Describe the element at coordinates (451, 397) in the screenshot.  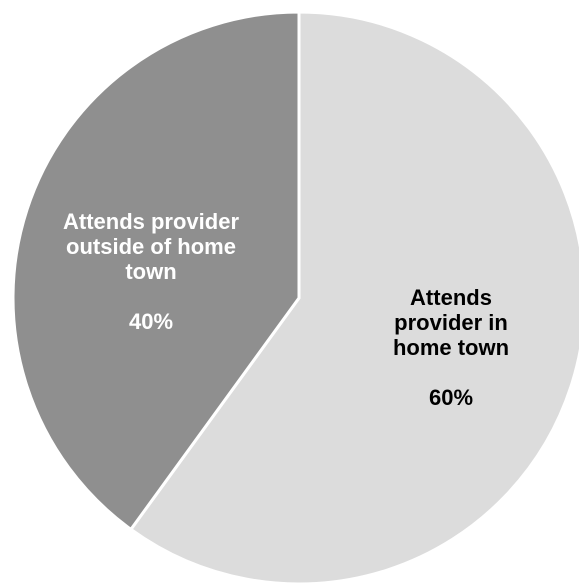
I see `slice-percent-home-town: 60%` at that location.